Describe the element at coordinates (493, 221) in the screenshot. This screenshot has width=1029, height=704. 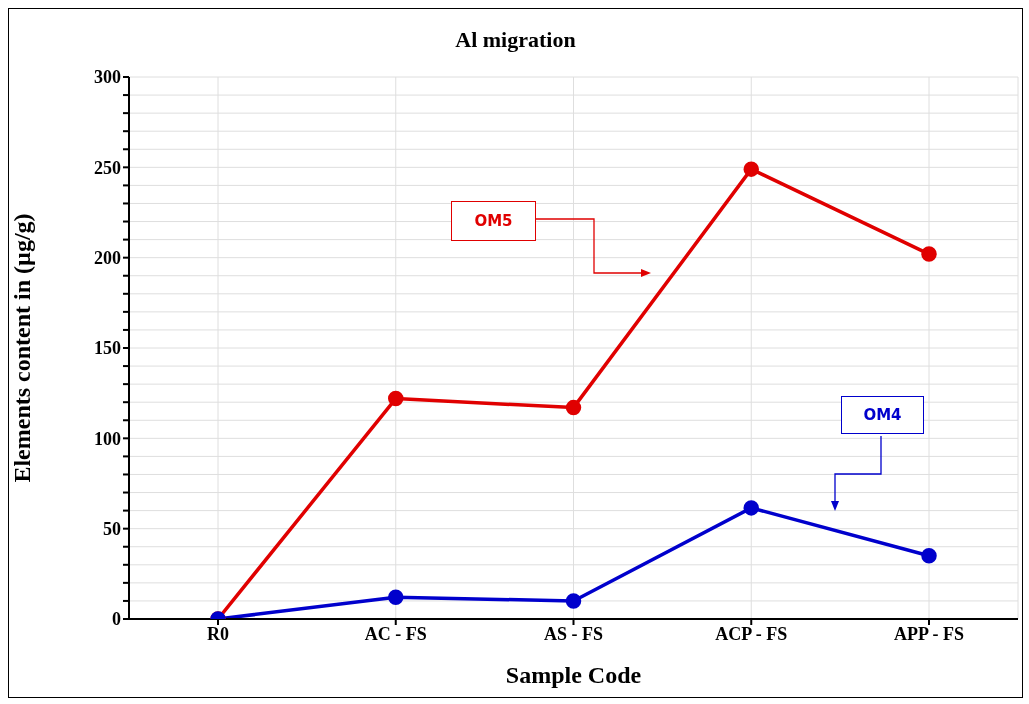
I see `text: OM5` at that location.